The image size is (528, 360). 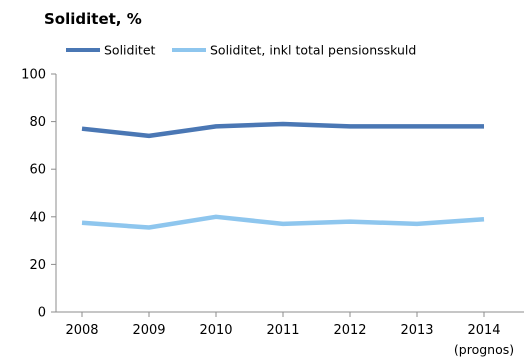 What do you see at coordinates (81, 330) in the screenshot?
I see `x-tick-label: 2008` at bounding box center [81, 330].